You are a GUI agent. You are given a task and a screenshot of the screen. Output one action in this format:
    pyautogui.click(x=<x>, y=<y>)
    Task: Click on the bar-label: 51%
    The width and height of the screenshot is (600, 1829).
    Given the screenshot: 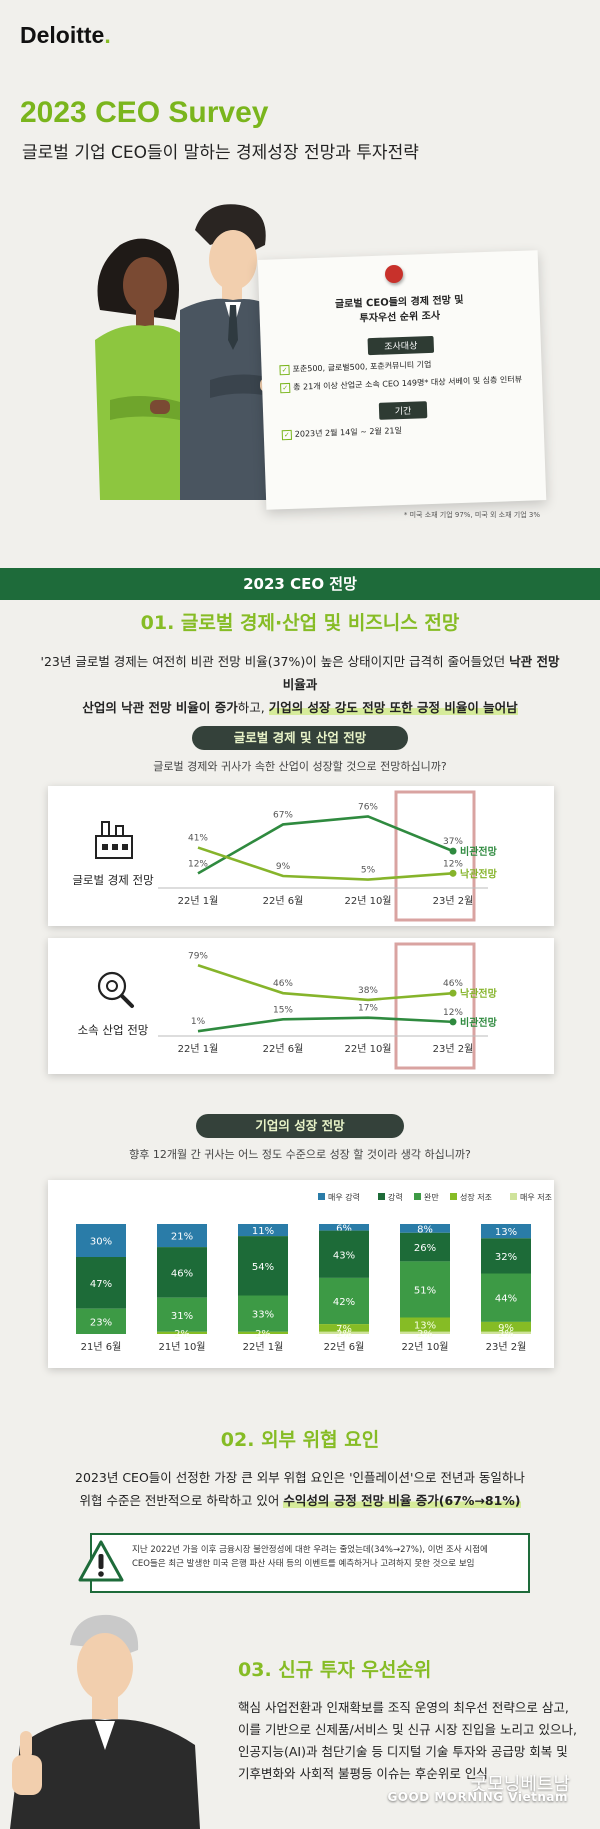 What is the action you would take?
    pyautogui.click(x=425, y=1290)
    